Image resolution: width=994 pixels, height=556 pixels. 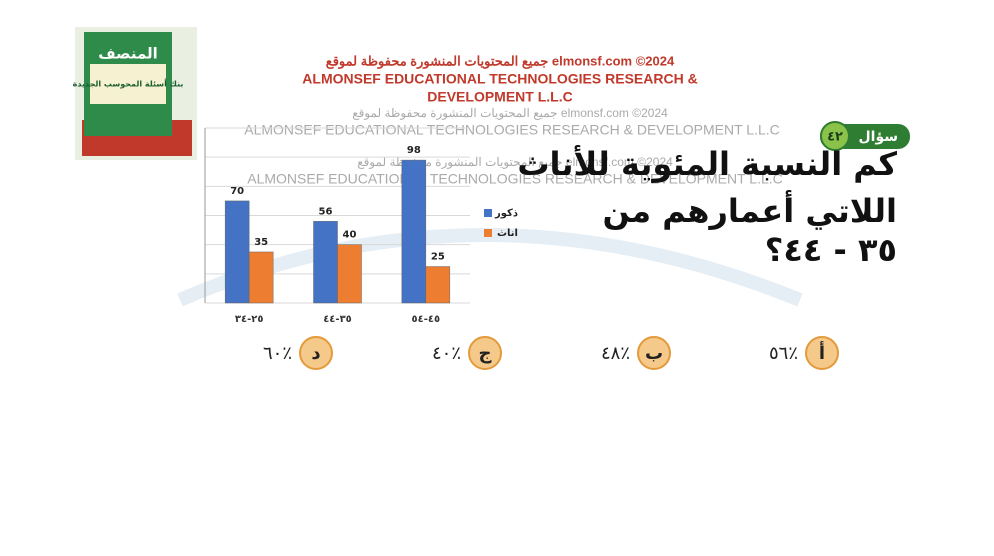 I want to click on legend-label: ذكور, so click(x=506, y=213).